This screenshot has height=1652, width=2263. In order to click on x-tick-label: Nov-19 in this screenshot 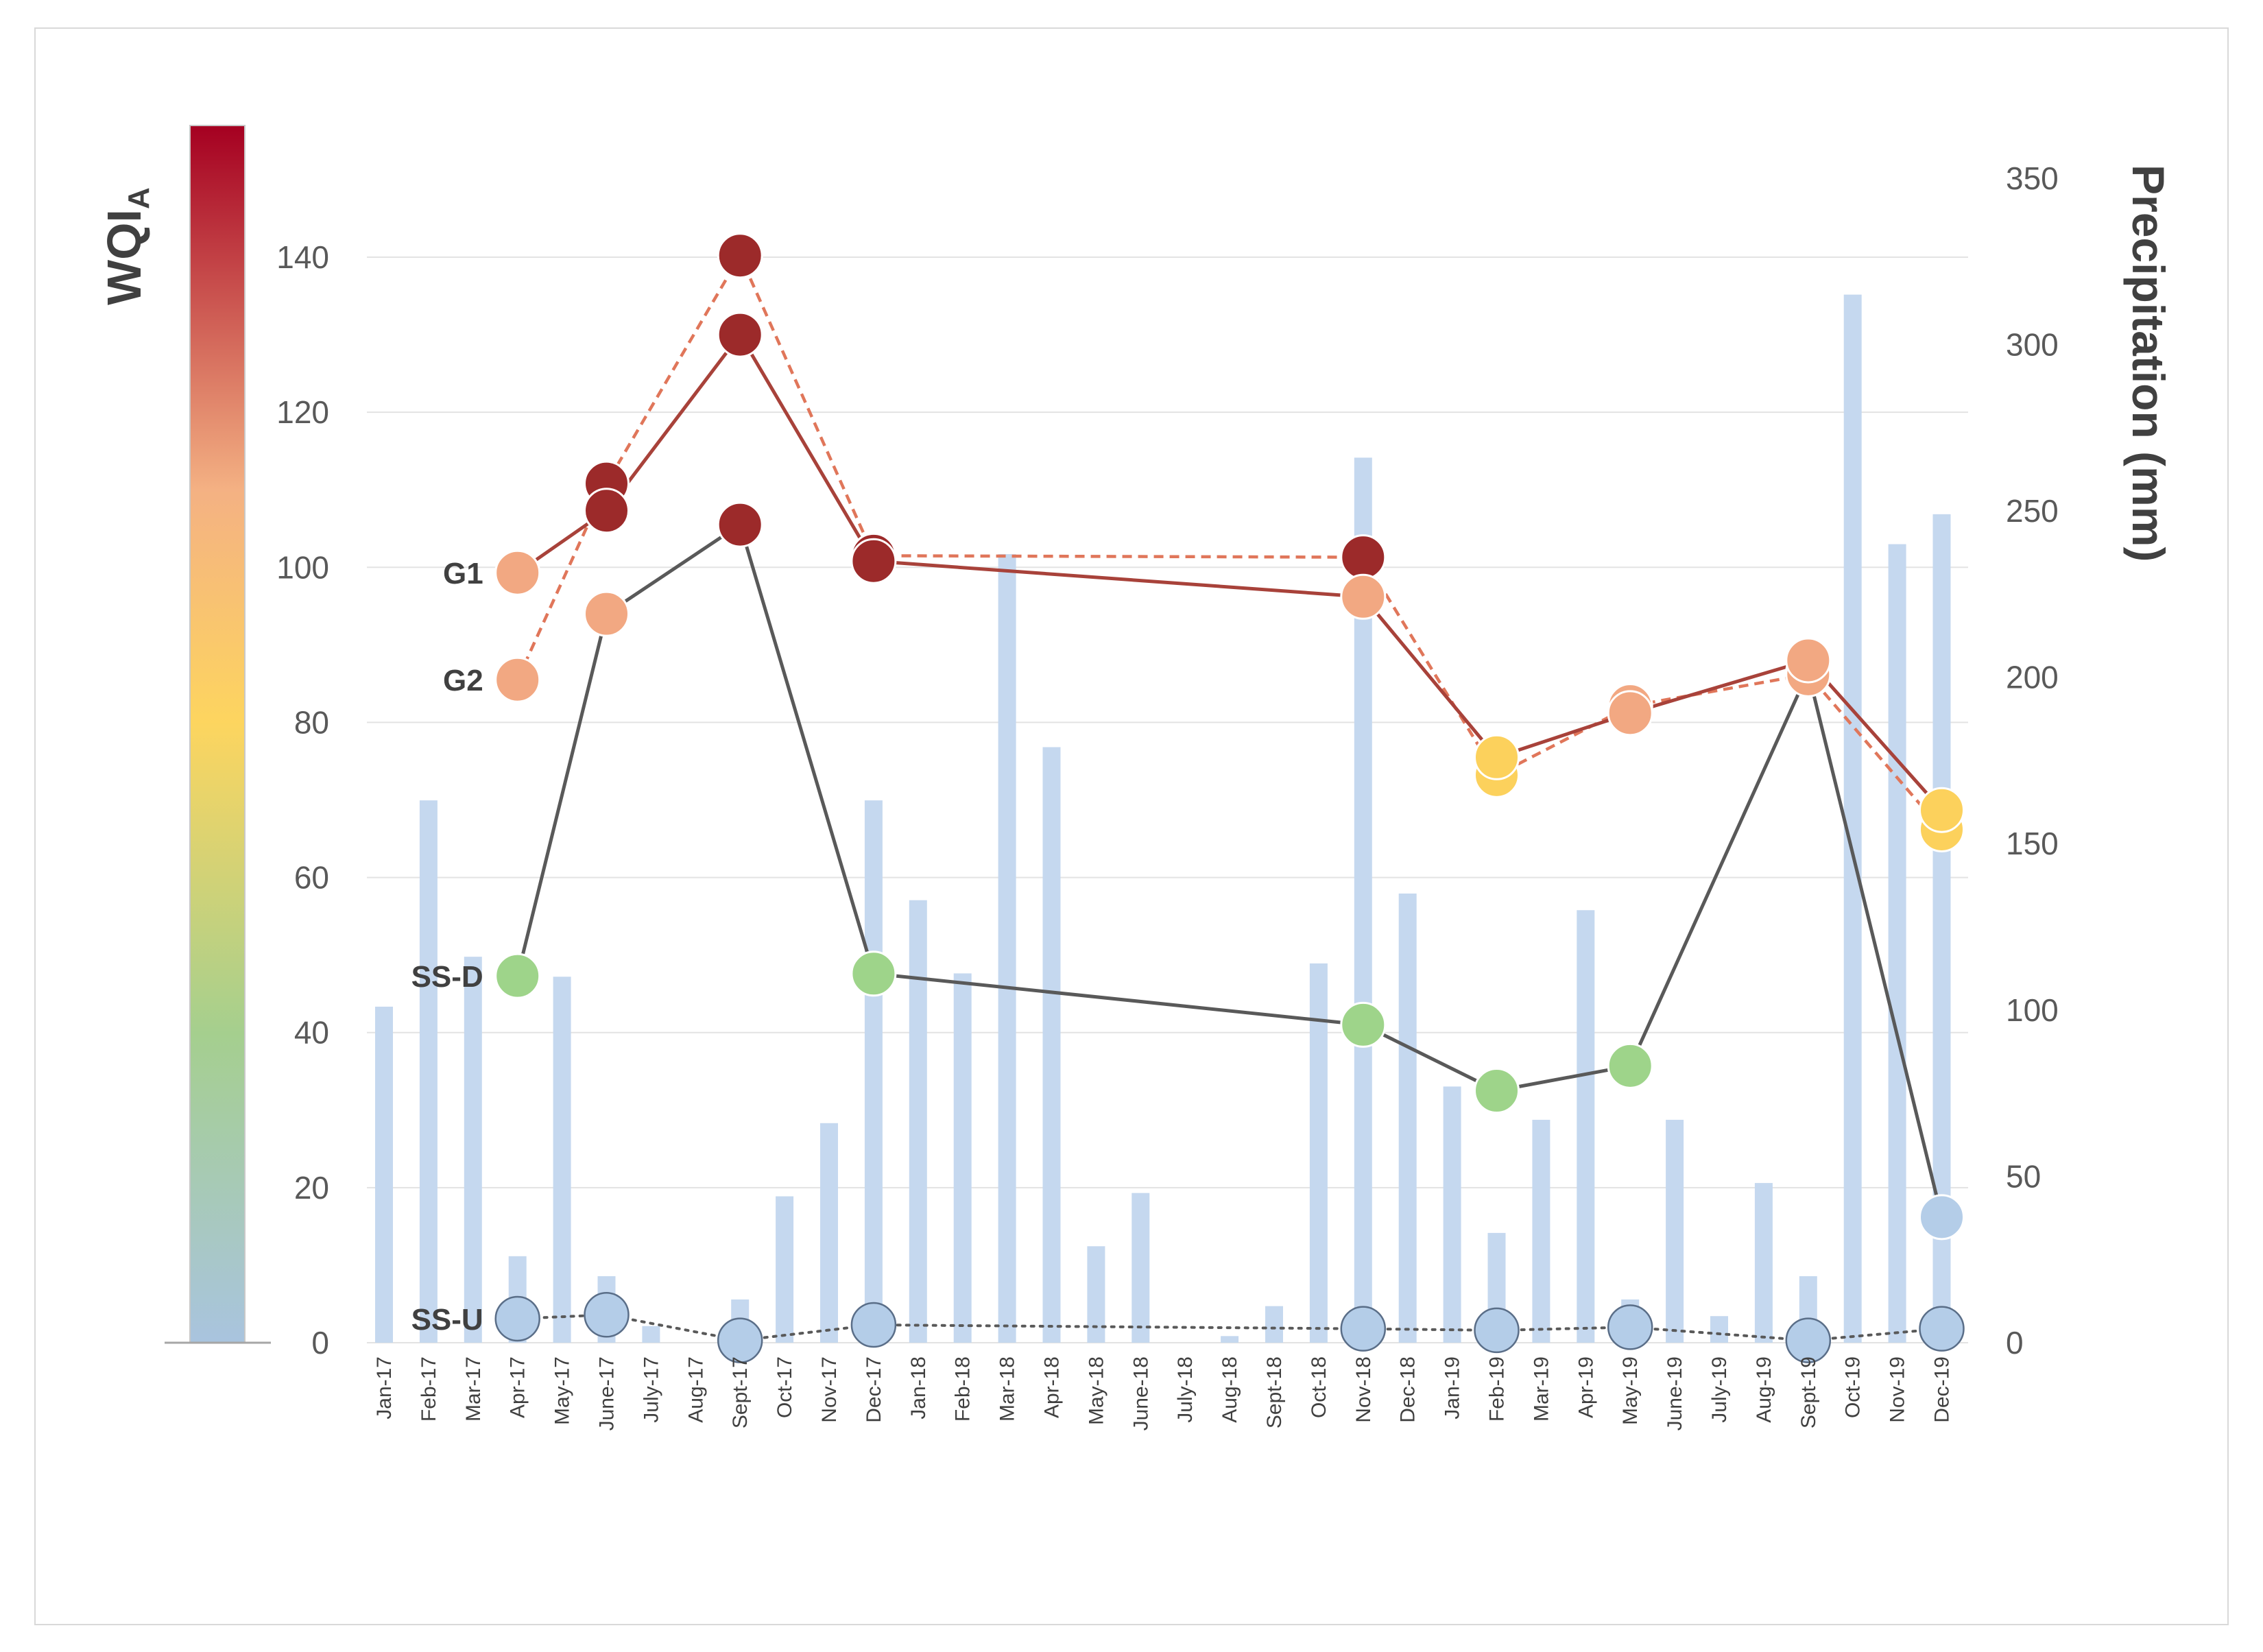, I will do `click(1898, 1389)`.